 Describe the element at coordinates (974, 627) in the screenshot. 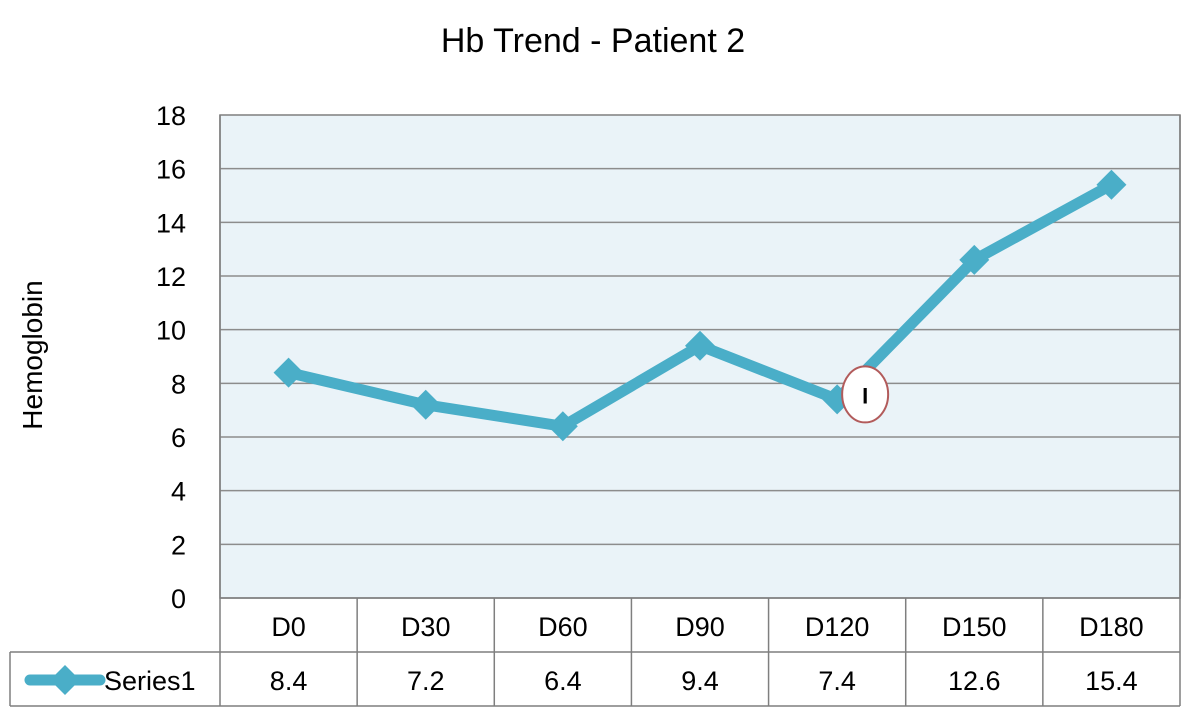

I see `x-tick-label: D150` at that location.